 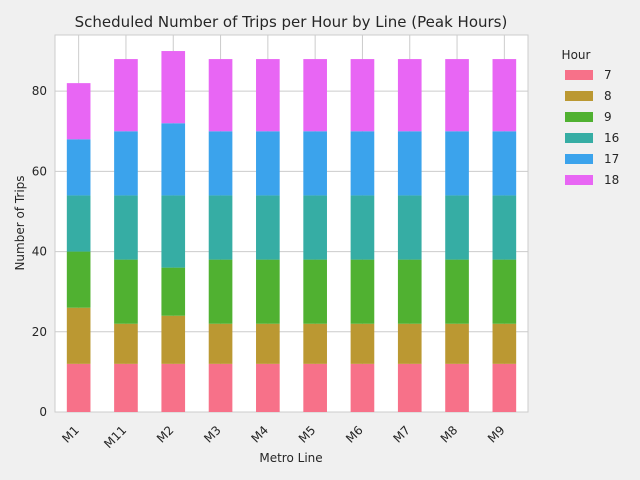 What do you see at coordinates (611, 138) in the screenshot?
I see `legend-label-16: 16` at bounding box center [611, 138].